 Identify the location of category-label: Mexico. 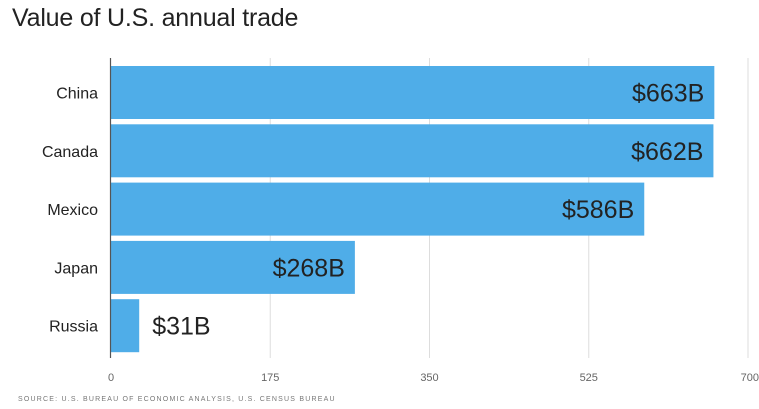
(72, 210).